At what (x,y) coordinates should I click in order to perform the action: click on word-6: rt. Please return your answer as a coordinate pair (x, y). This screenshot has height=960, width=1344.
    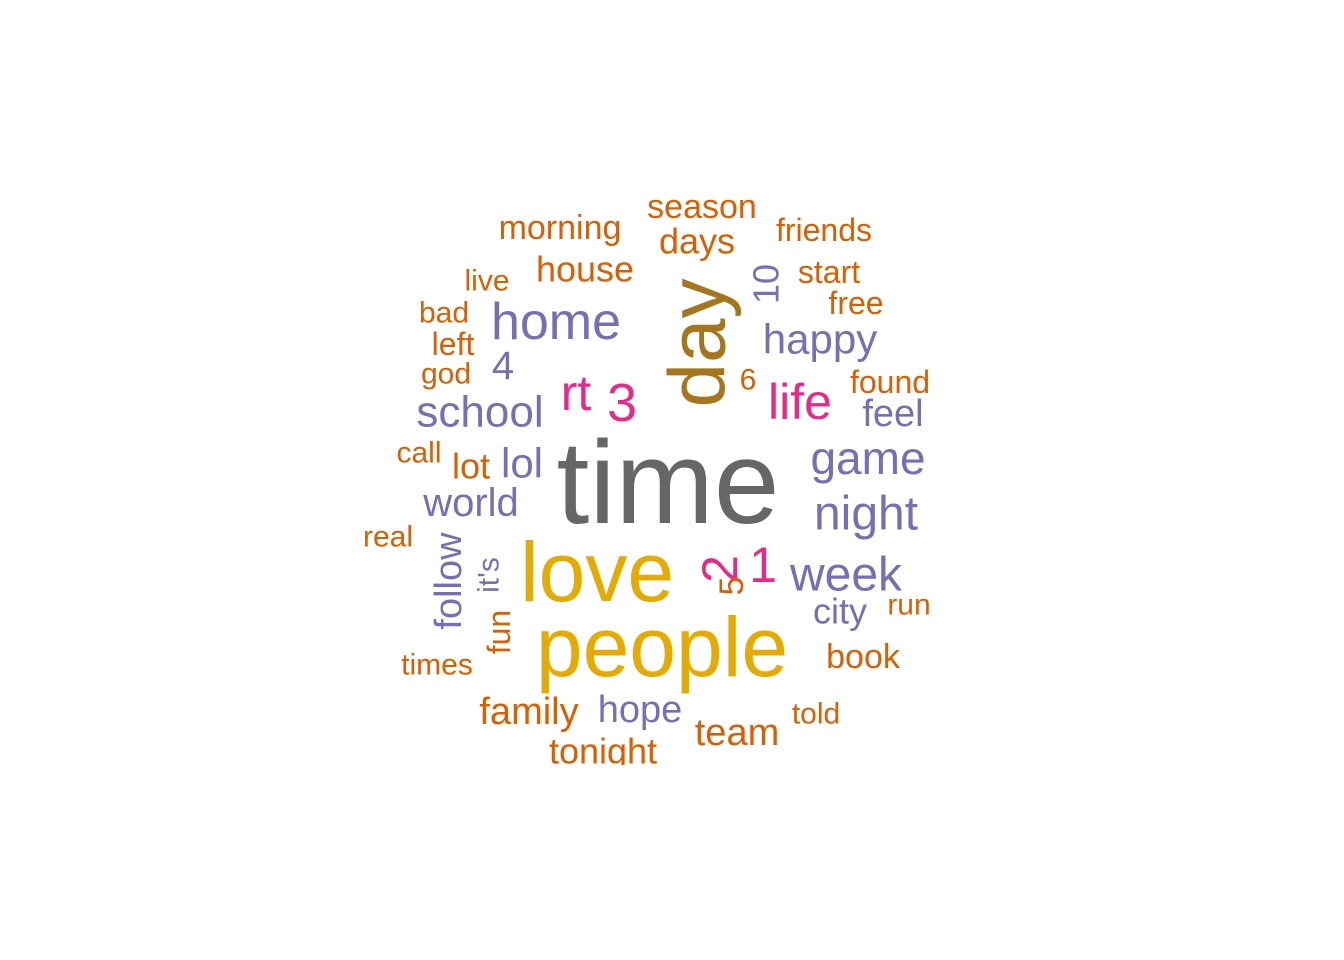
    Looking at the image, I should click on (576, 393).